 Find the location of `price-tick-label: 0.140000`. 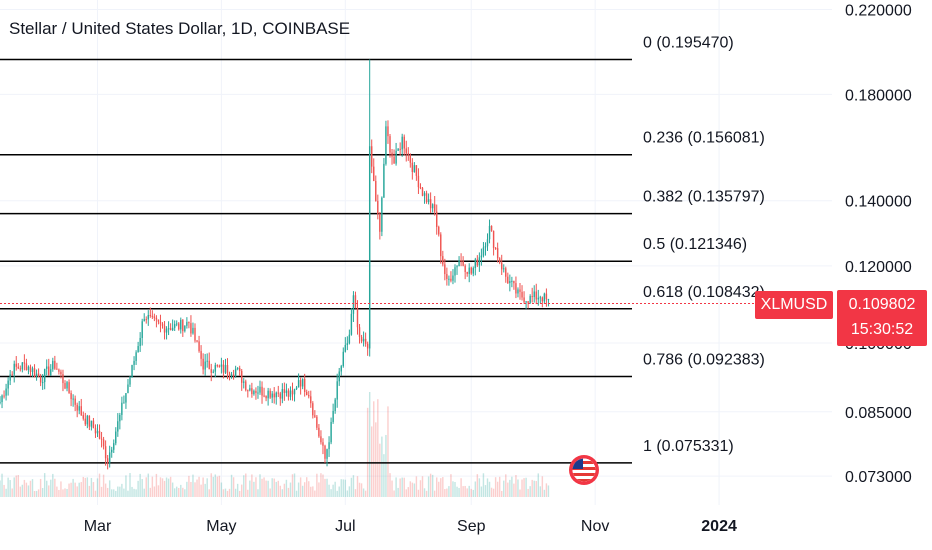

price-tick-label: 0.140000 is located at coordinates (878, 202).